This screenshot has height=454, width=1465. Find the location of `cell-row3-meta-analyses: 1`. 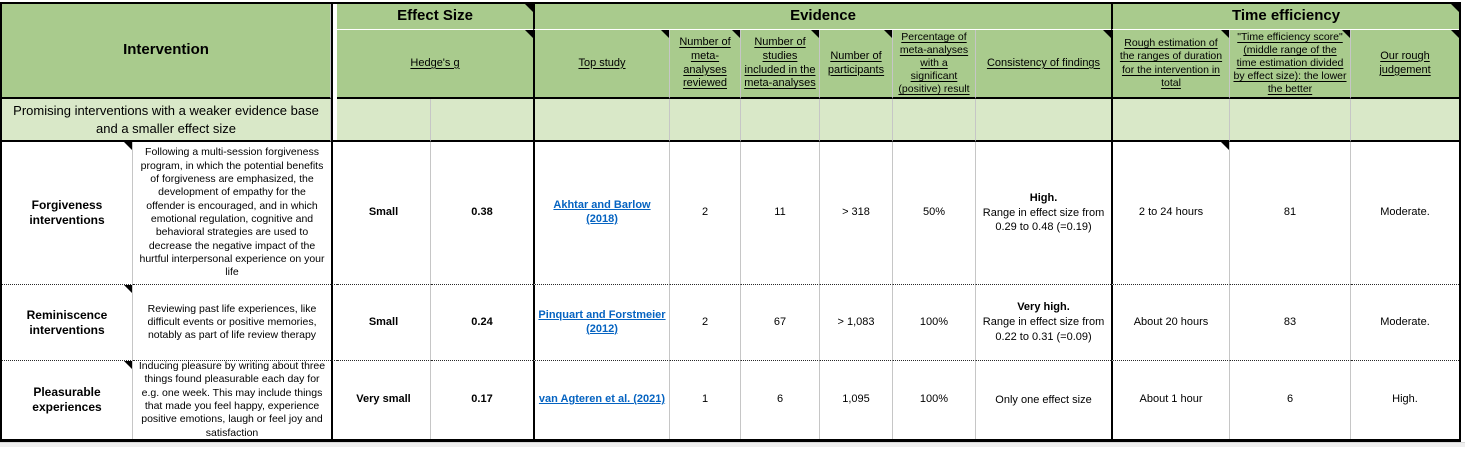

cell-row3-meta-analyses: 1 is located at coordinates (705, 400).